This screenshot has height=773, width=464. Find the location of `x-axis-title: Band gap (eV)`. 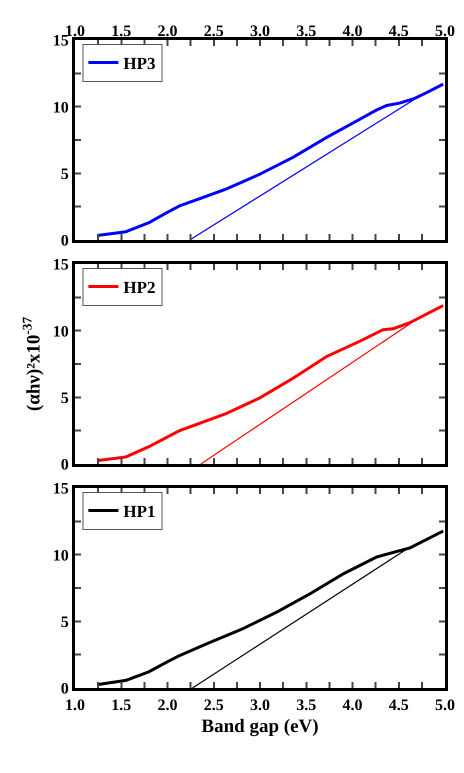

x-axis-title: Band gap (eV) is located at coordinates (260, 726).